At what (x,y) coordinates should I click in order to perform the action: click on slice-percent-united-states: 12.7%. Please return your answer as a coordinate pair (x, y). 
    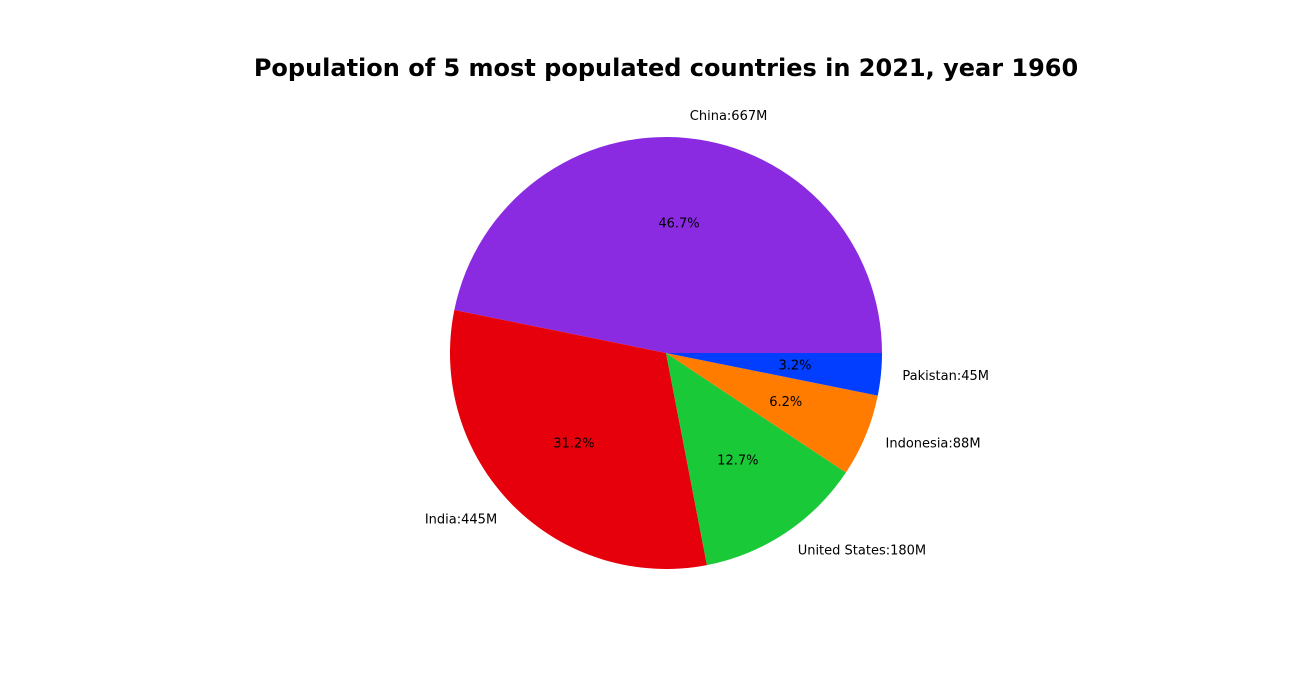
    Looking at the image, I should click on (737, 460).